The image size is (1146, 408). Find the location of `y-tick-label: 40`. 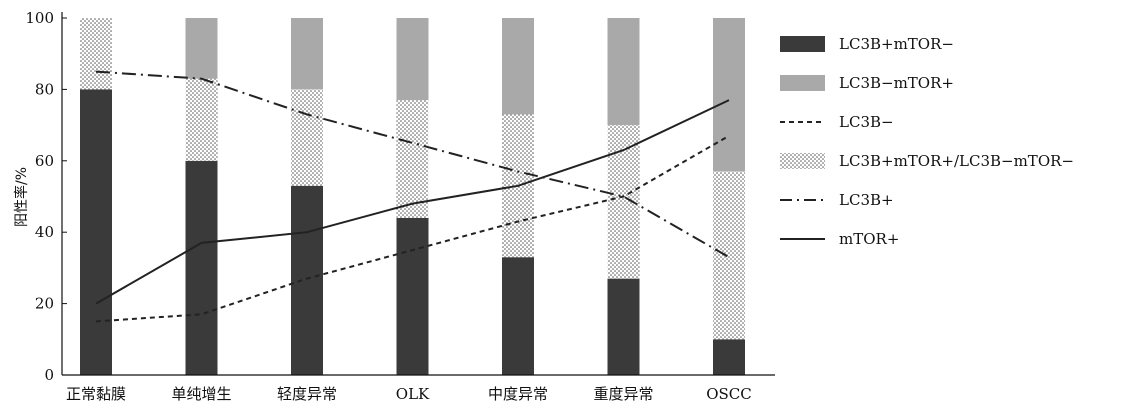

y-tick-label: 40 is located at coordinates (44, 232).